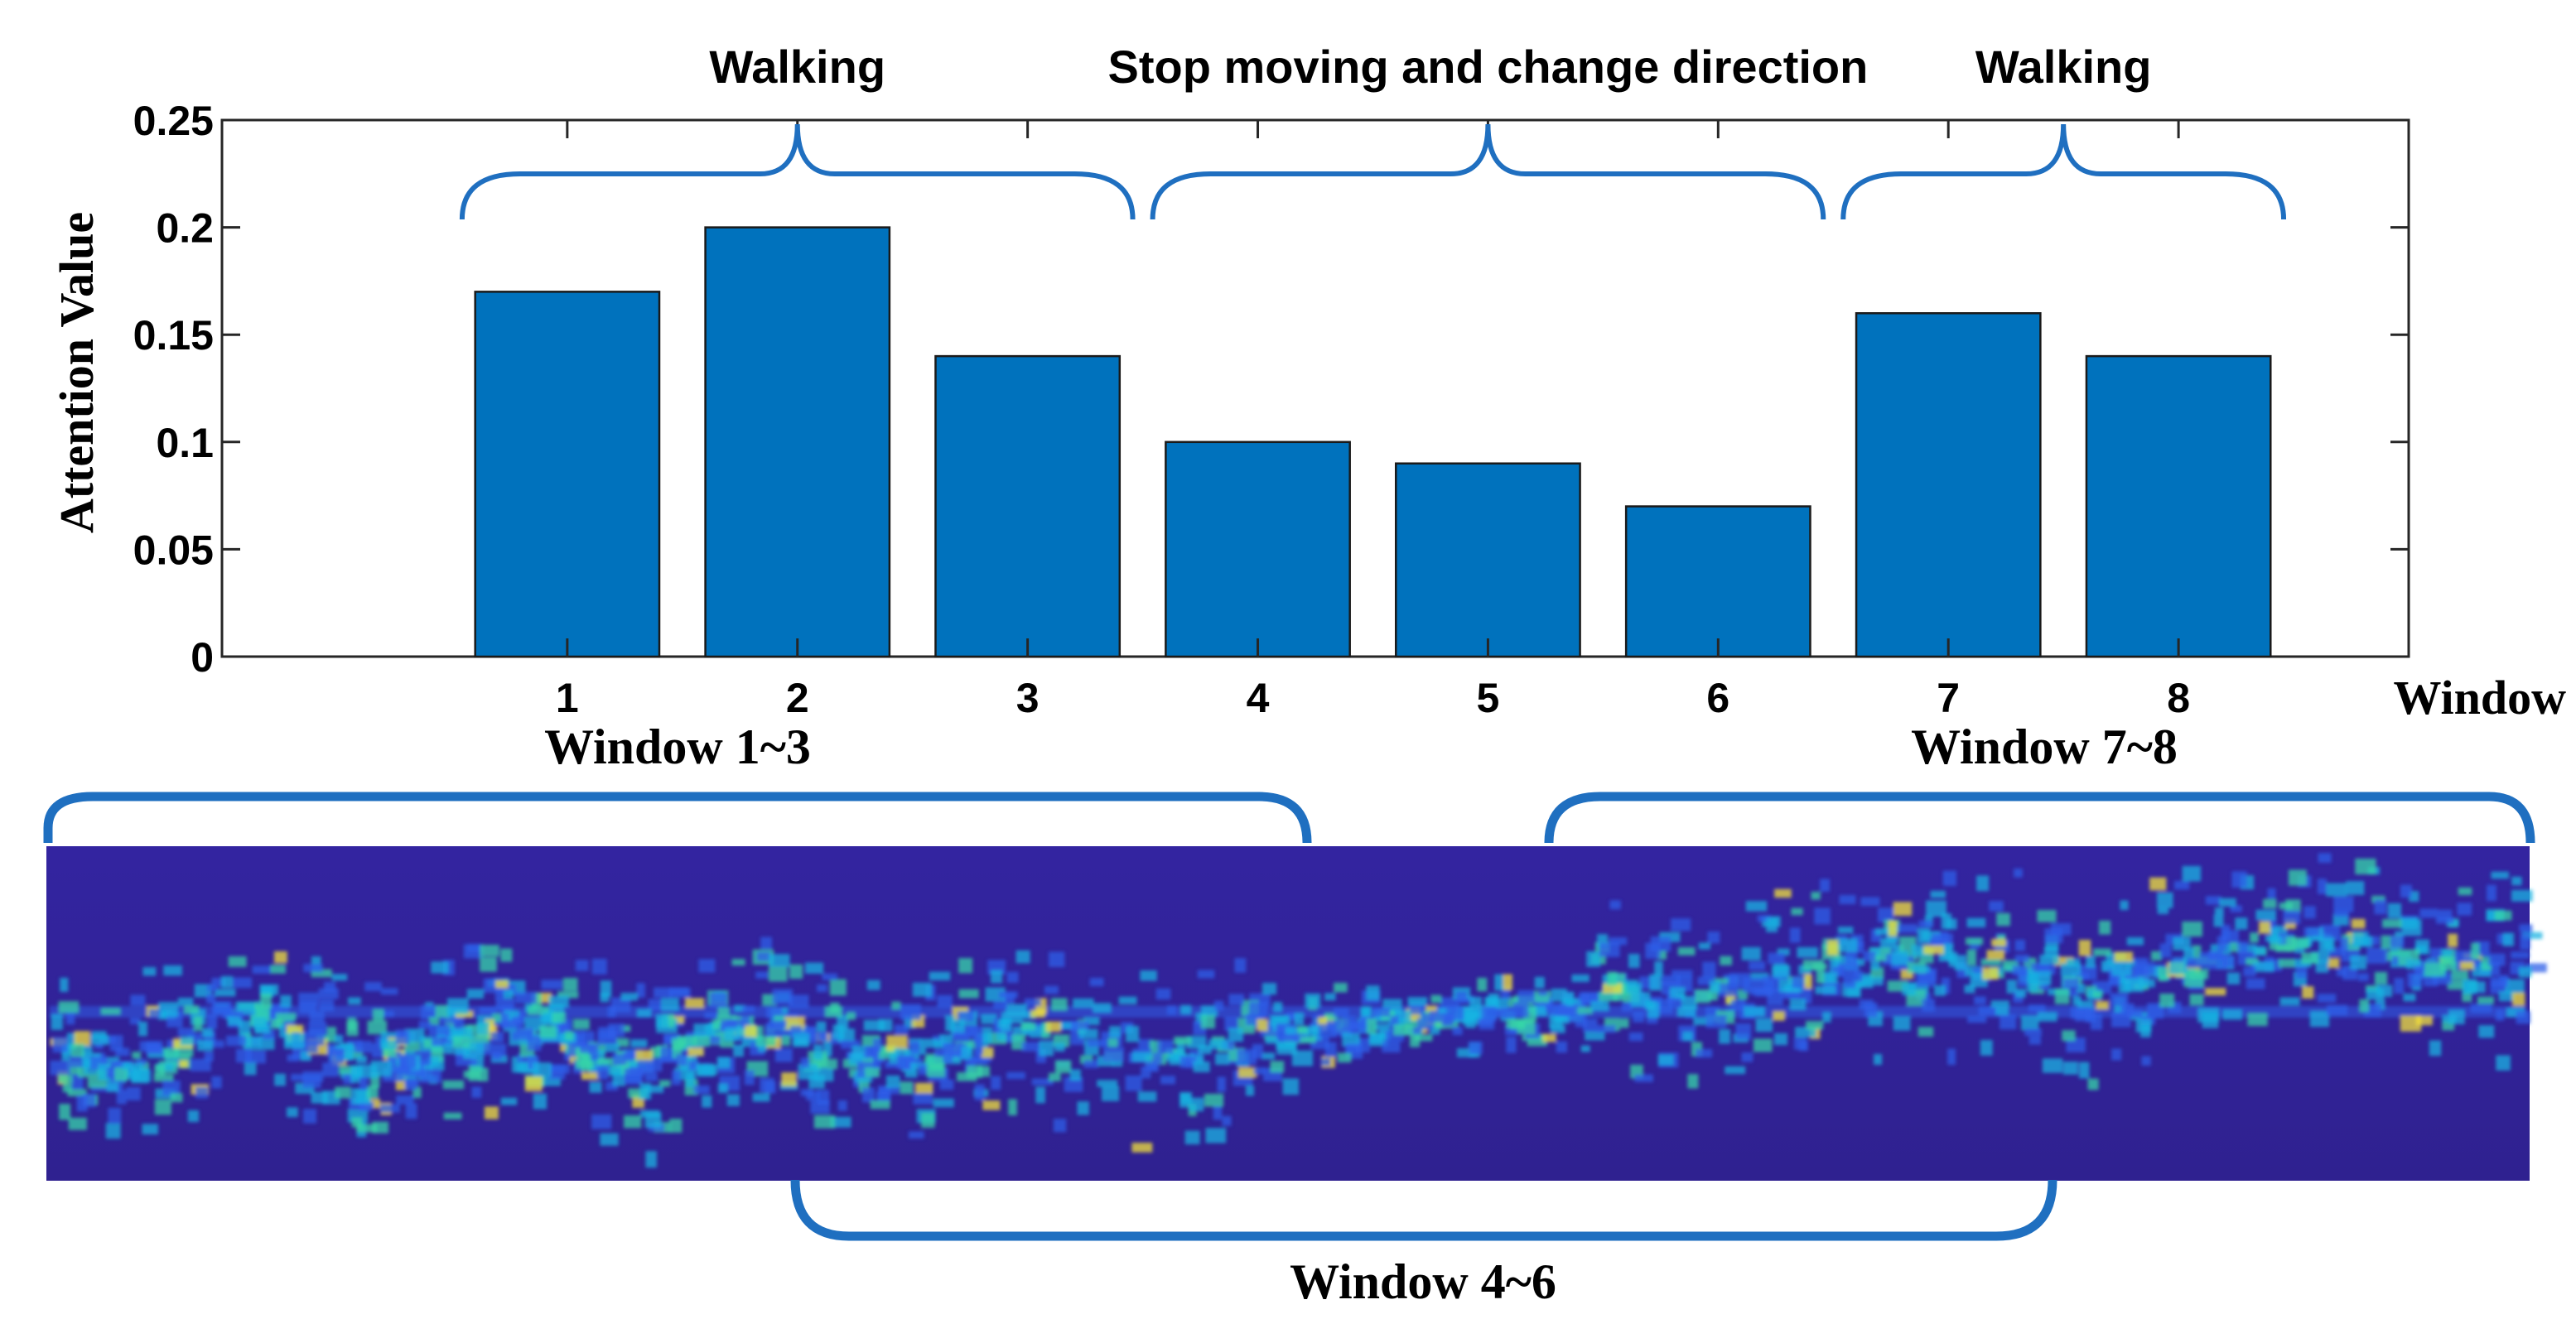 Image resolution: width=2576 pixels, height=1319 pixels. I want to click on window-1-3-label: Window 1~3, so click(677, 747).